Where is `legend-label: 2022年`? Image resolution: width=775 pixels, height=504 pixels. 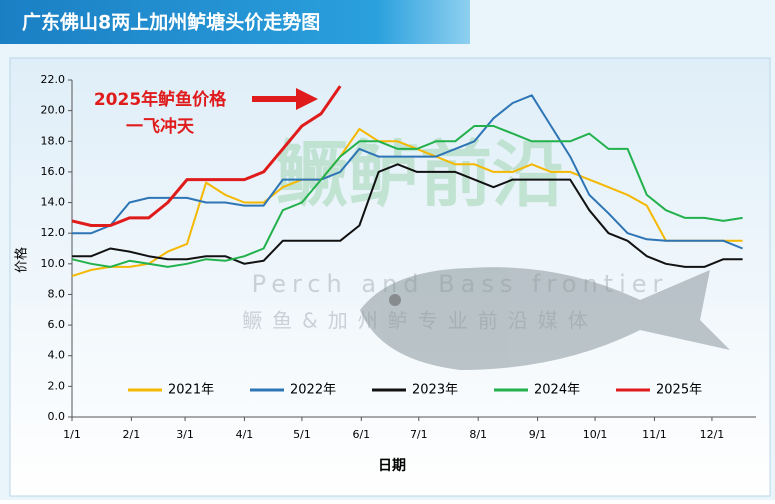
legend-label: 2022年 is located at coordinates (313, 390).